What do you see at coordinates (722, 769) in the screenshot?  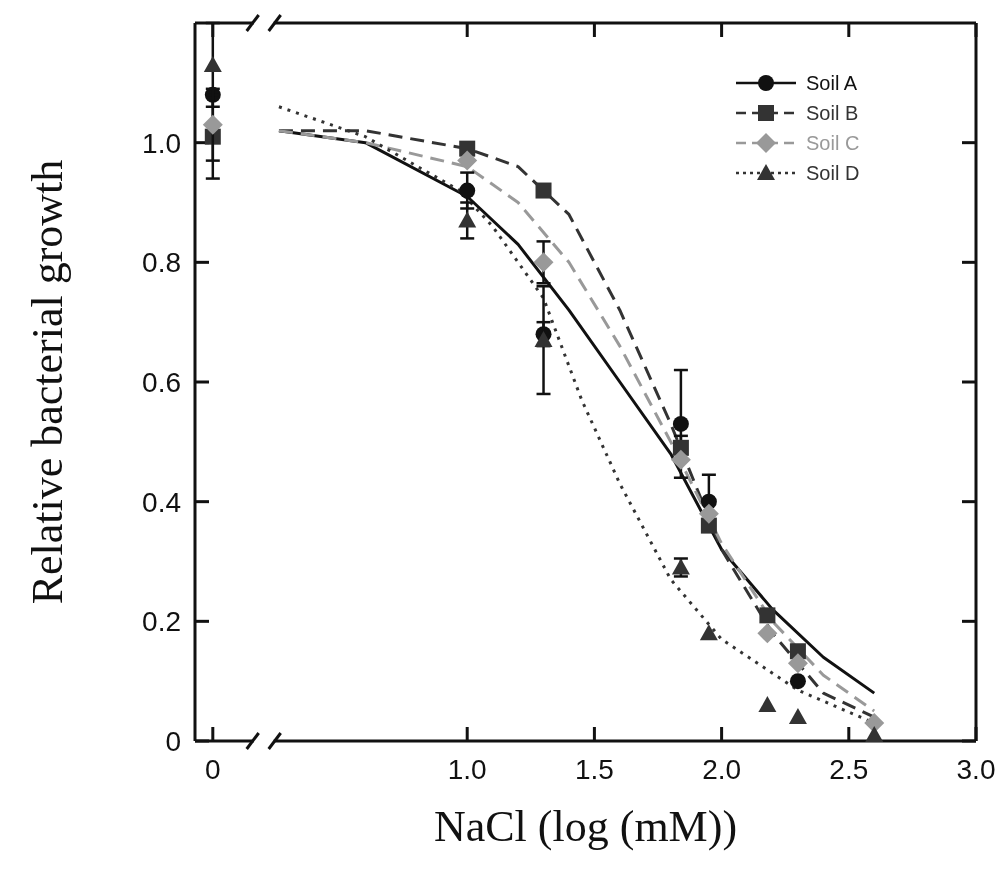 I see `x-tick-label: 2.0` at bounding box center [722, 769].